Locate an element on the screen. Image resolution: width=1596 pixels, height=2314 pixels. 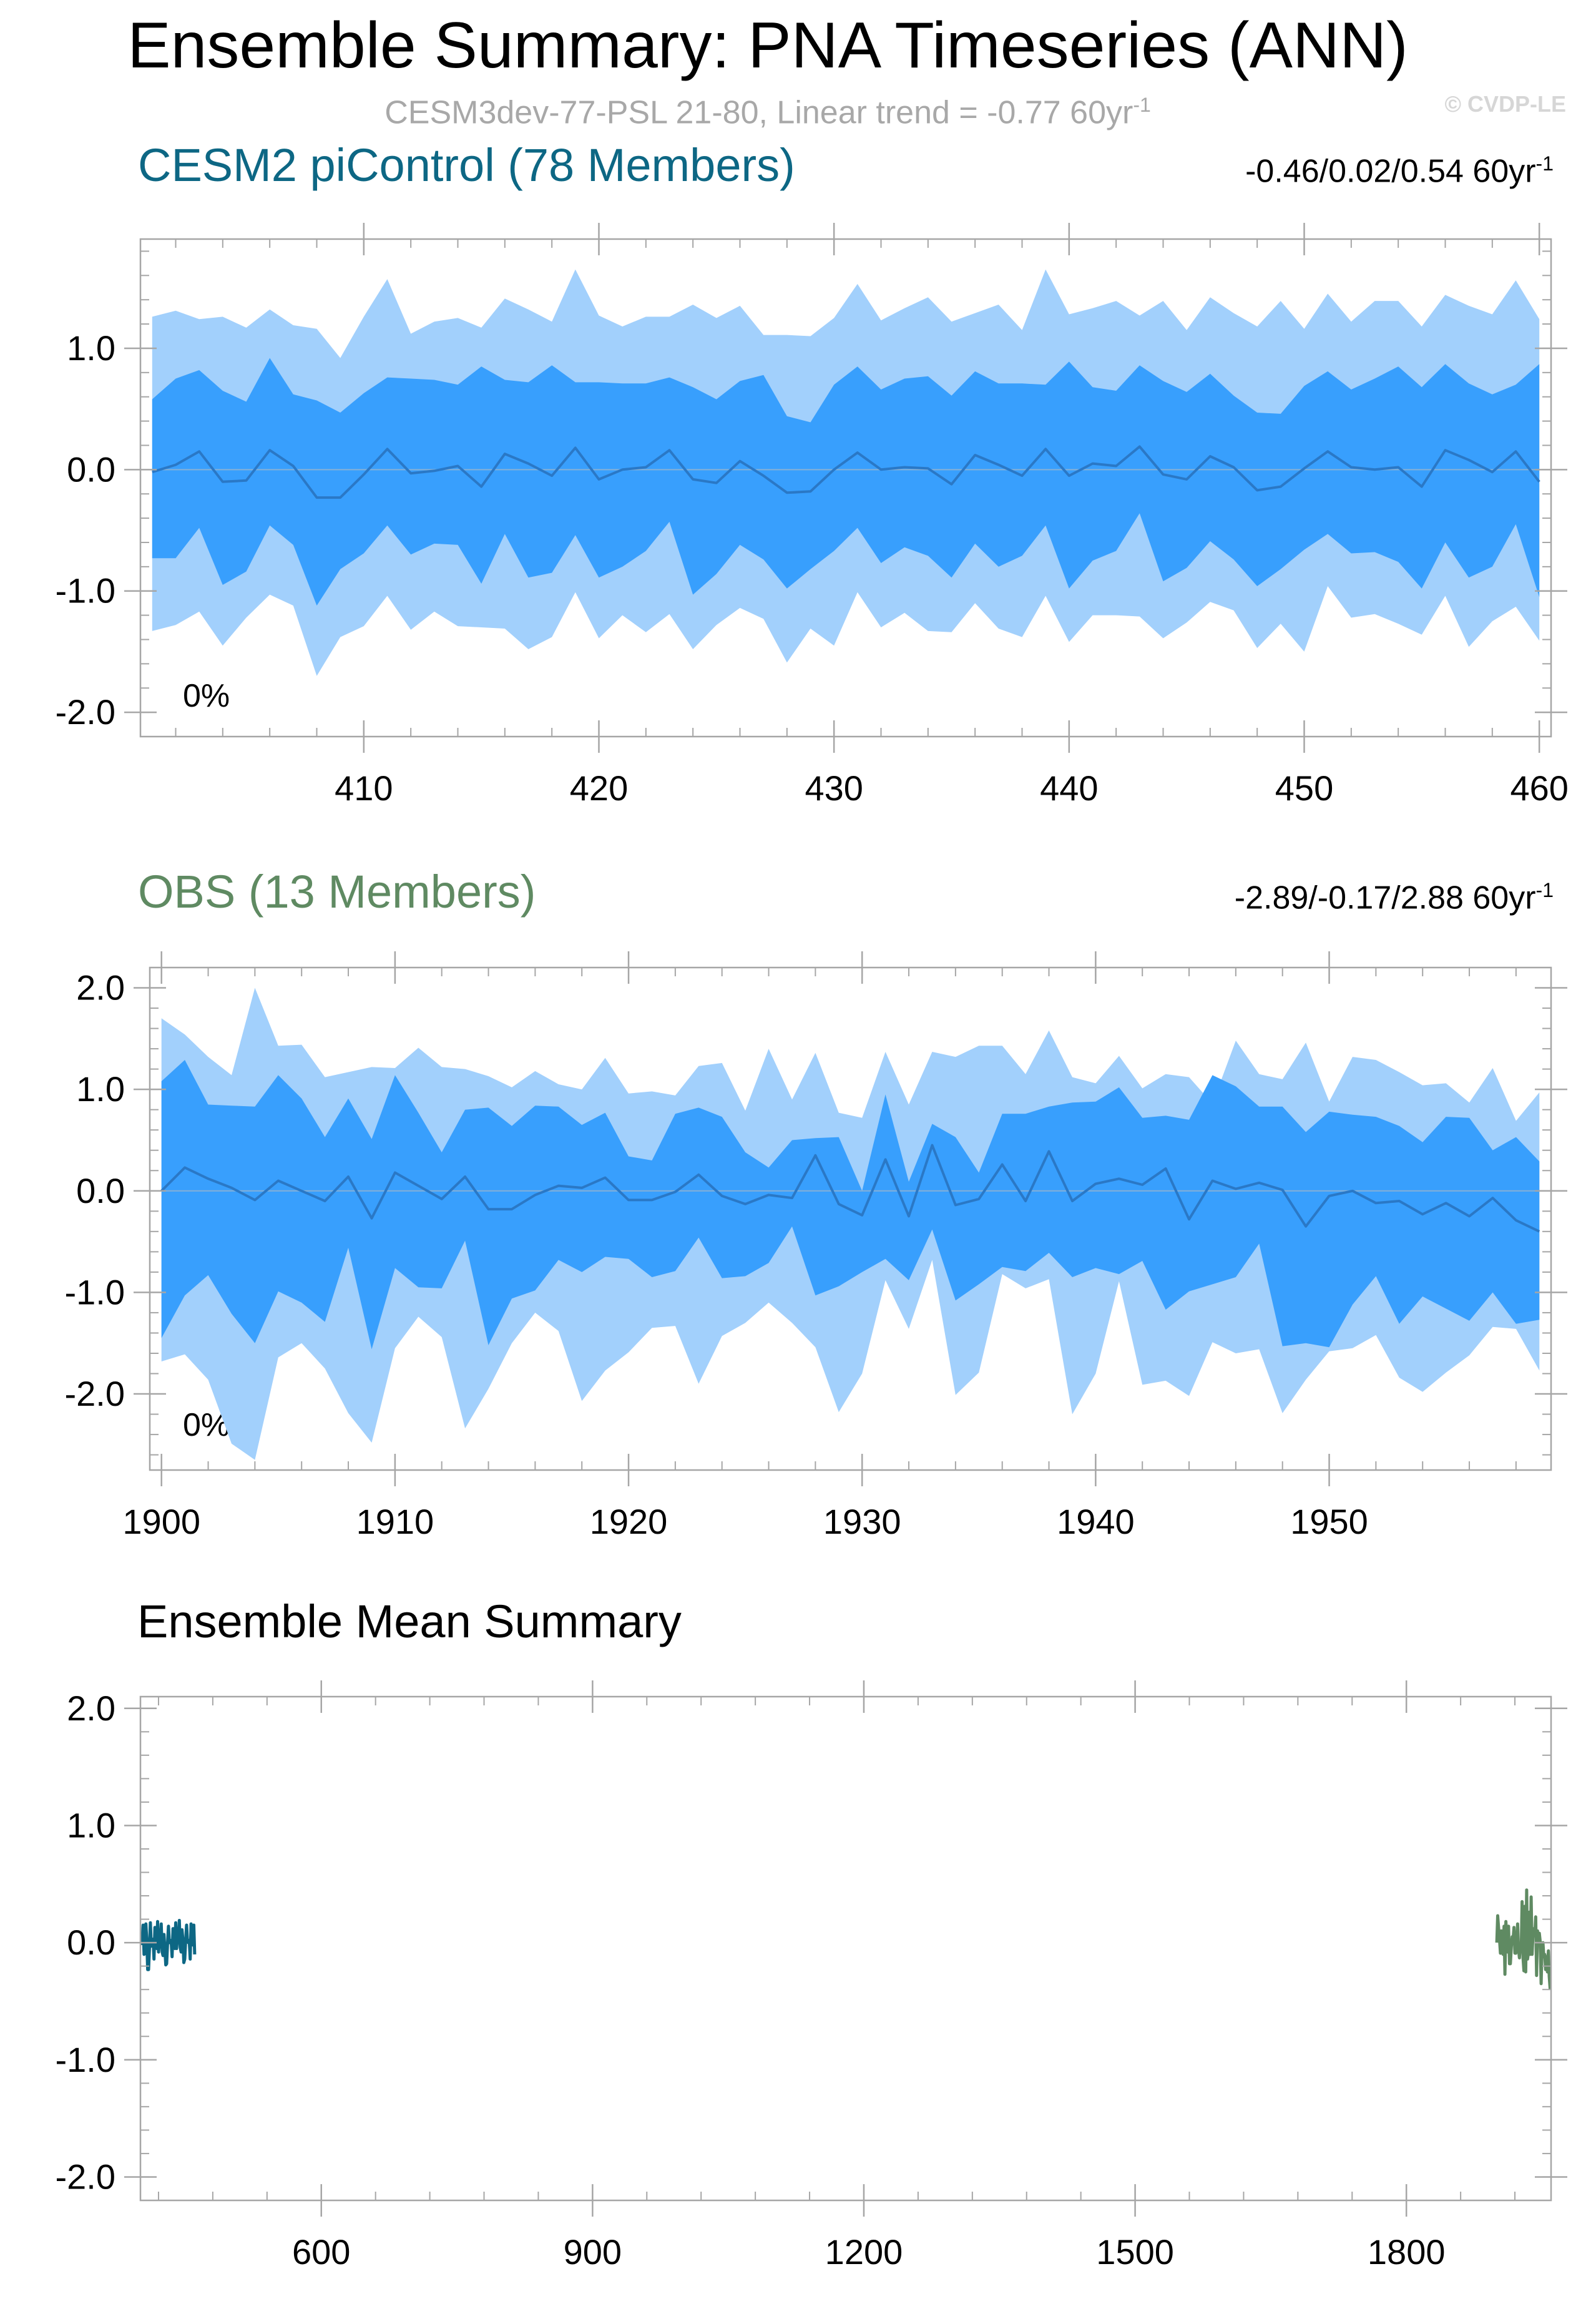
panel2-trend: -2.89/-0.17/2.88 60yr-1 is located at coordinates (1394, 897).